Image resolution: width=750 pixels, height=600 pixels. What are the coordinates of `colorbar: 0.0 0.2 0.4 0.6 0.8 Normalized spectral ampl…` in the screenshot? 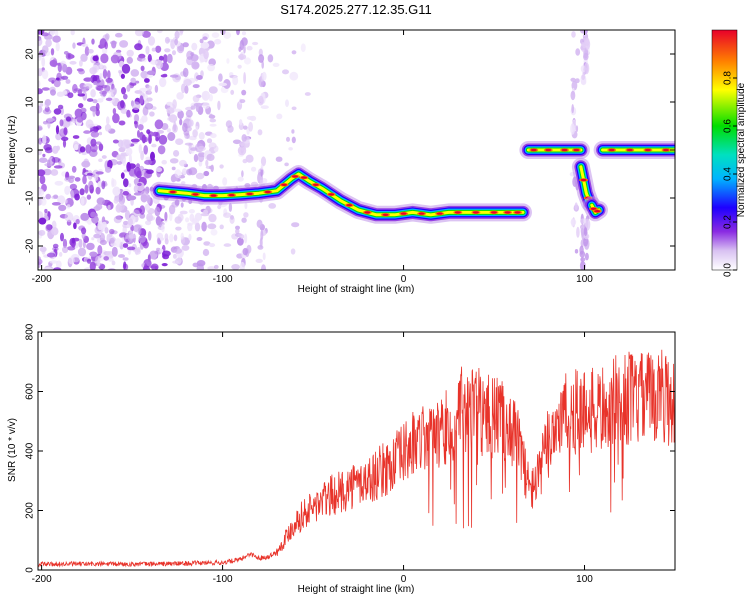 It's located at (729, 153).